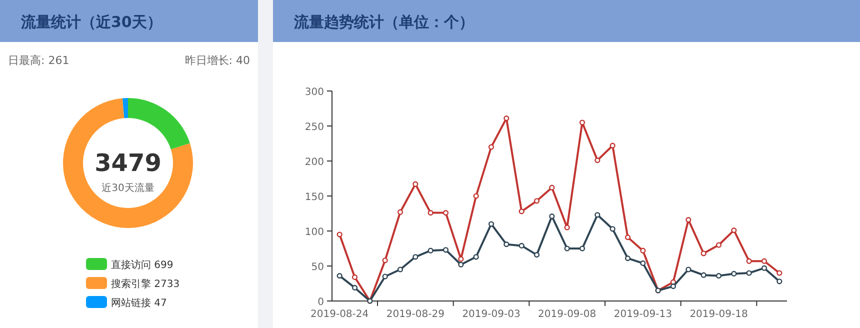 Image resolution: width=860 pixels, height=328 pixels. Describe the element at coordinates (314, 162) in the screenshot. I see `y-tick-label: 200` at that location.